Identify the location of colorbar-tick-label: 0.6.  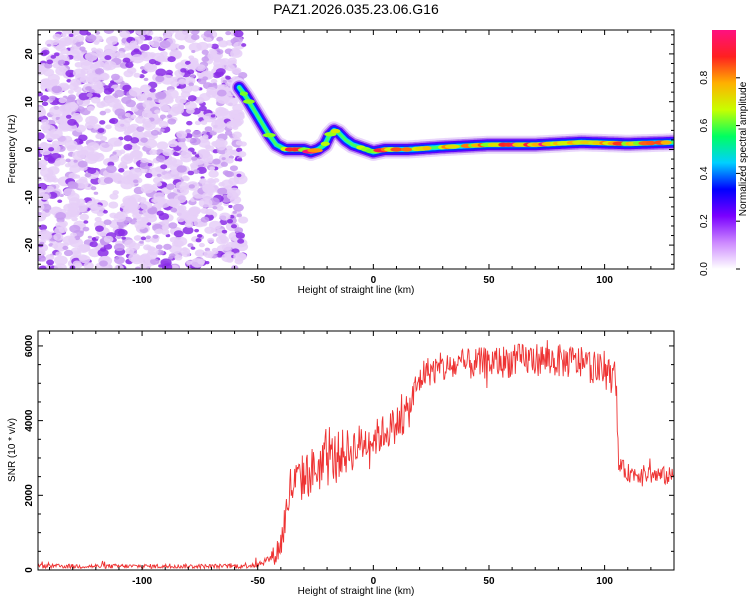
(704, 125).